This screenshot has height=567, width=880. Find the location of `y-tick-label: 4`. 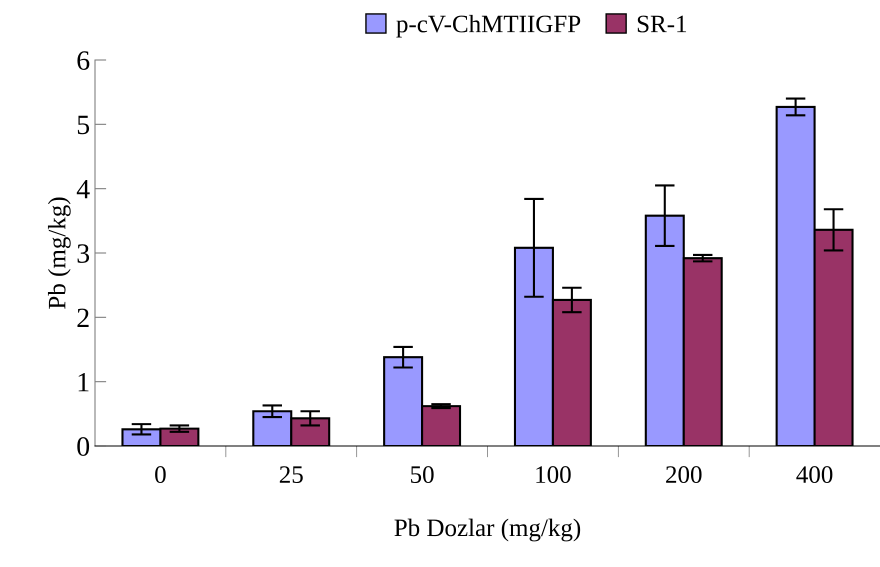

y-tick-label: 4 is located at coordinates (83, 189).